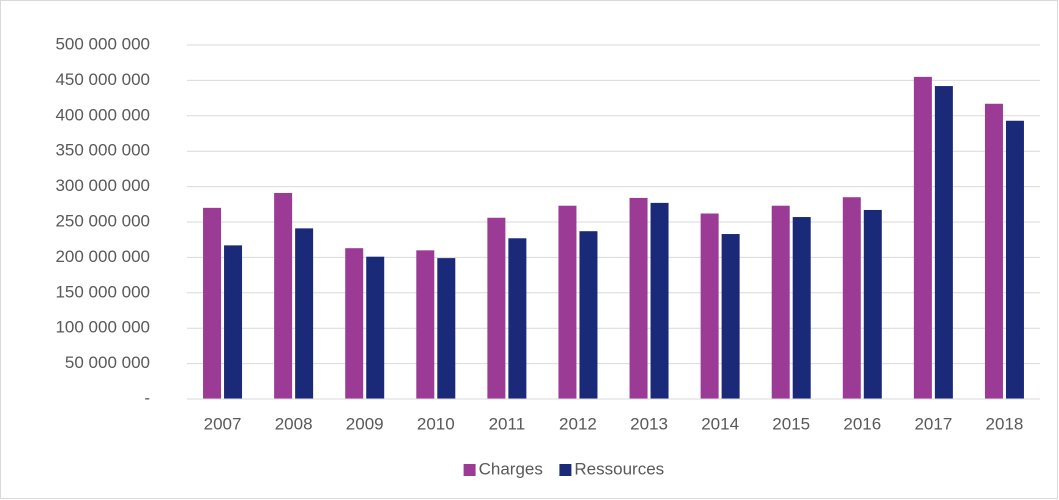  What do you see at coordinates (147, 397) in the screenshot?
I see `y-tick-label: -` at bounding box center [147, 397].